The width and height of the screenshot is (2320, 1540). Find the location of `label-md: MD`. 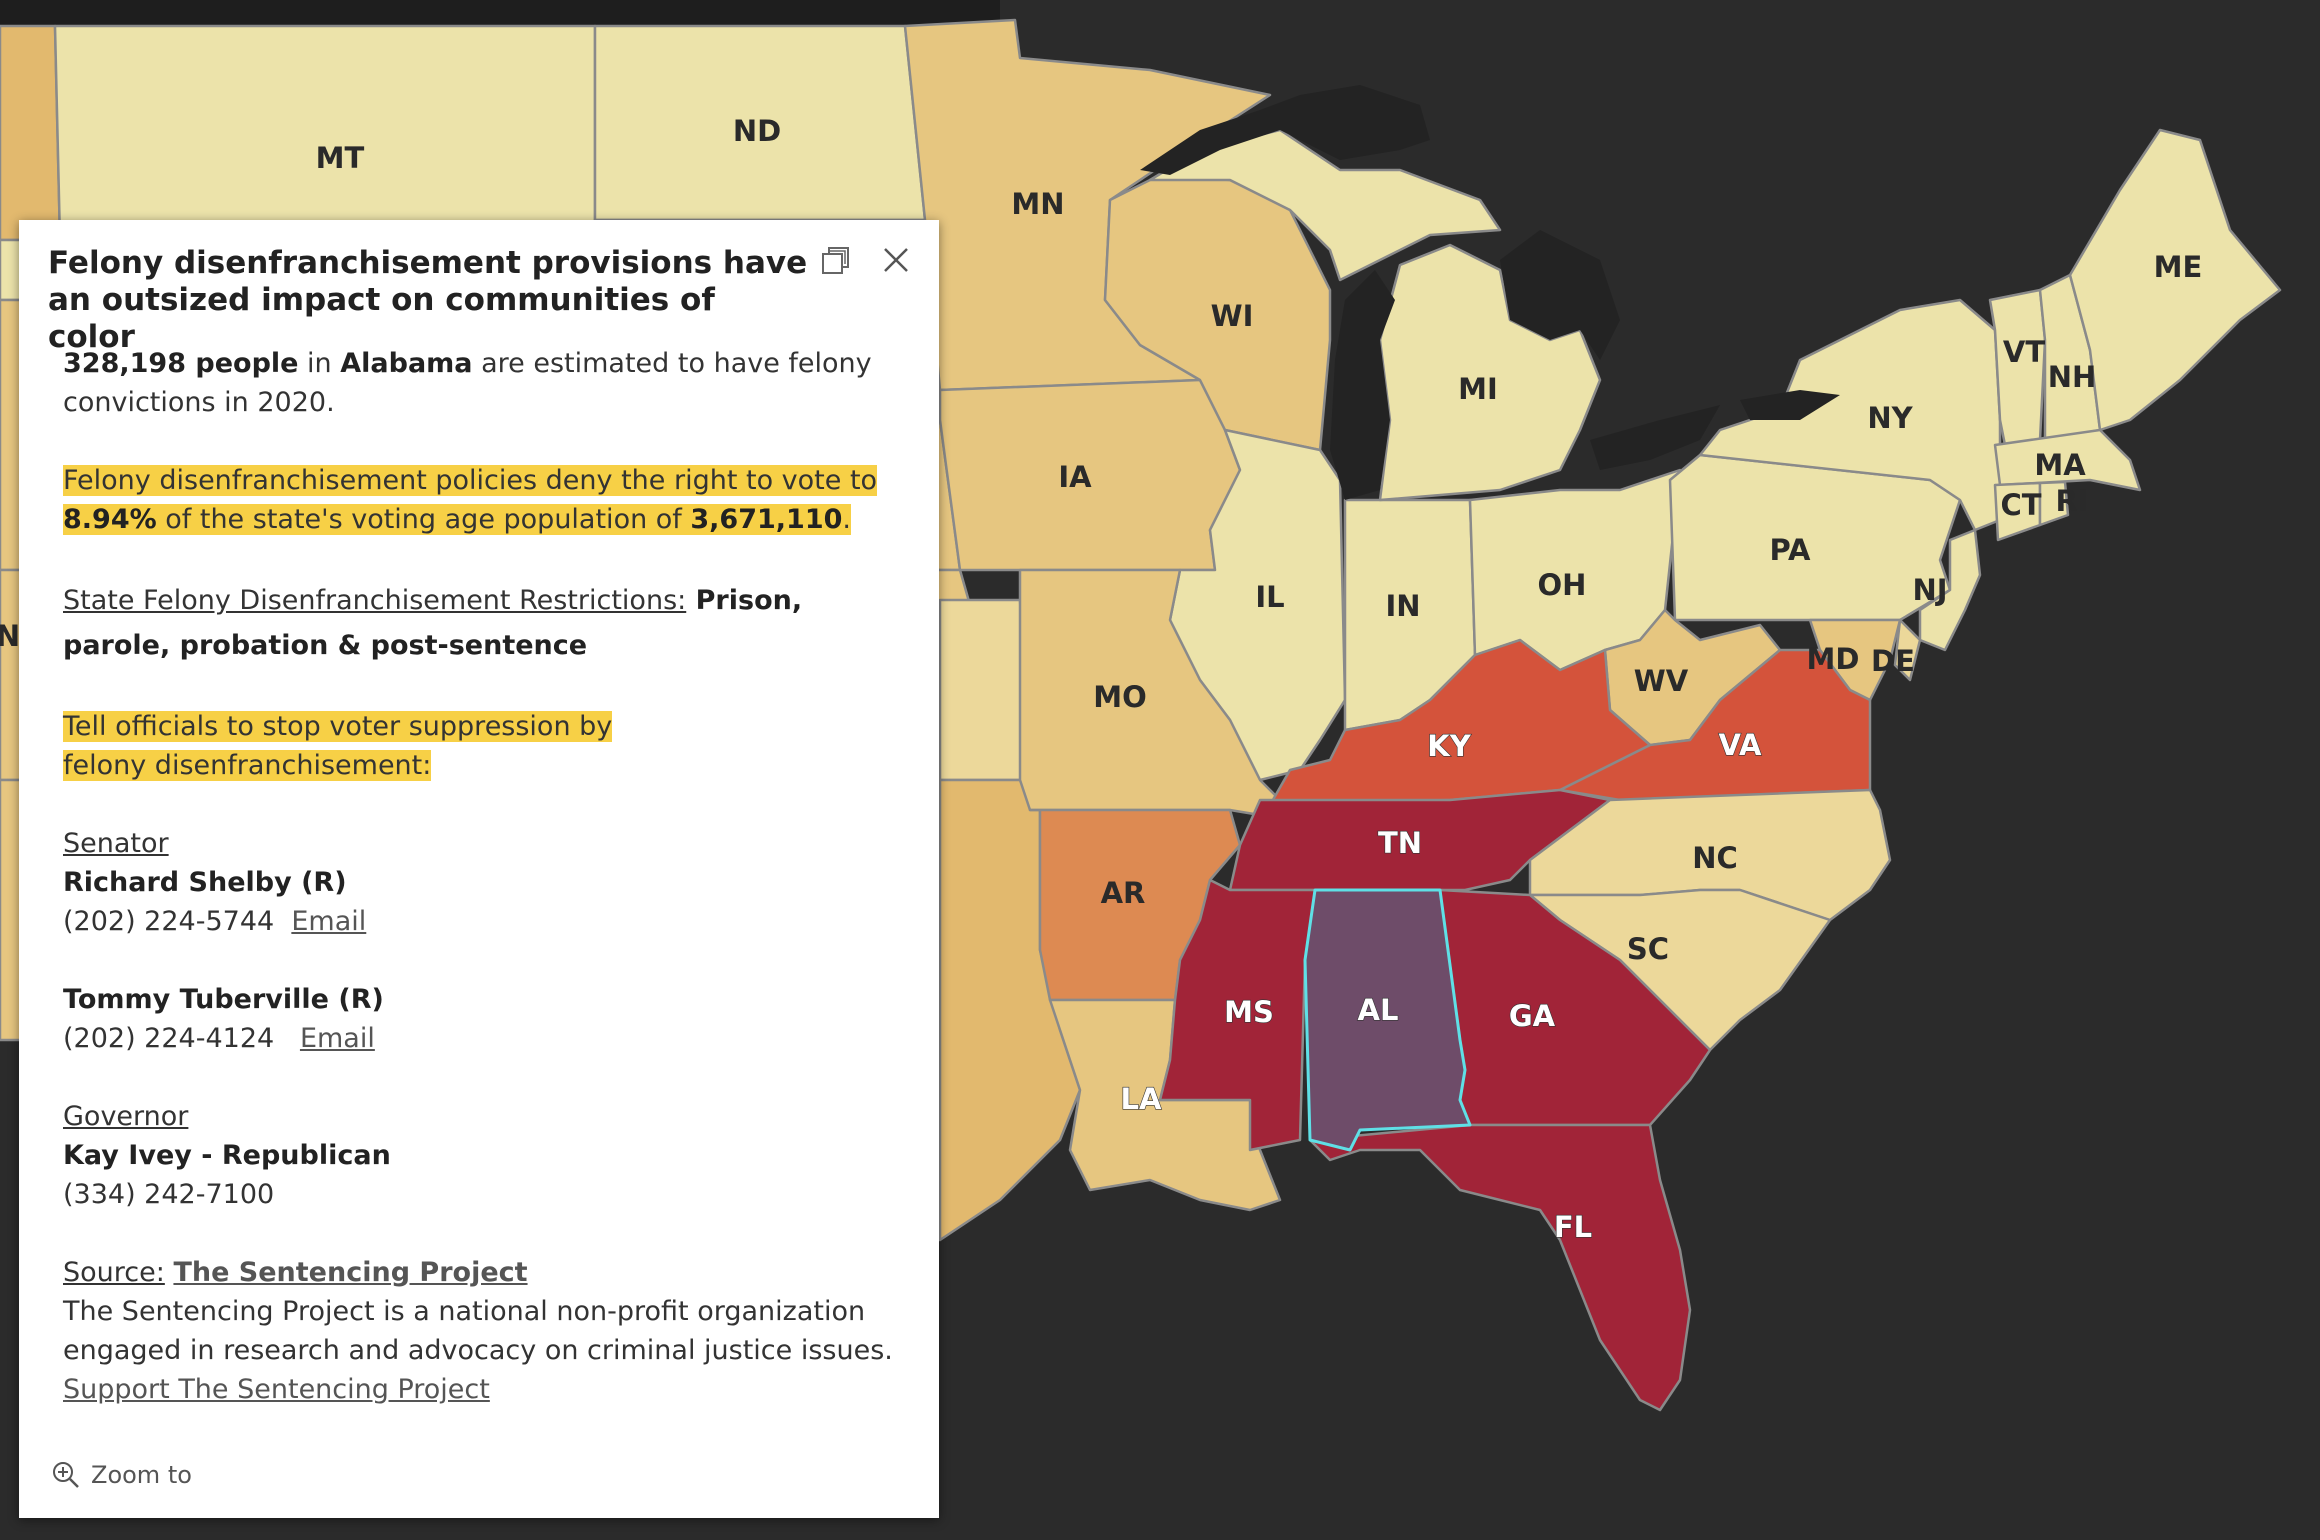

label-md: MD is located at coordinates (1833, 659).